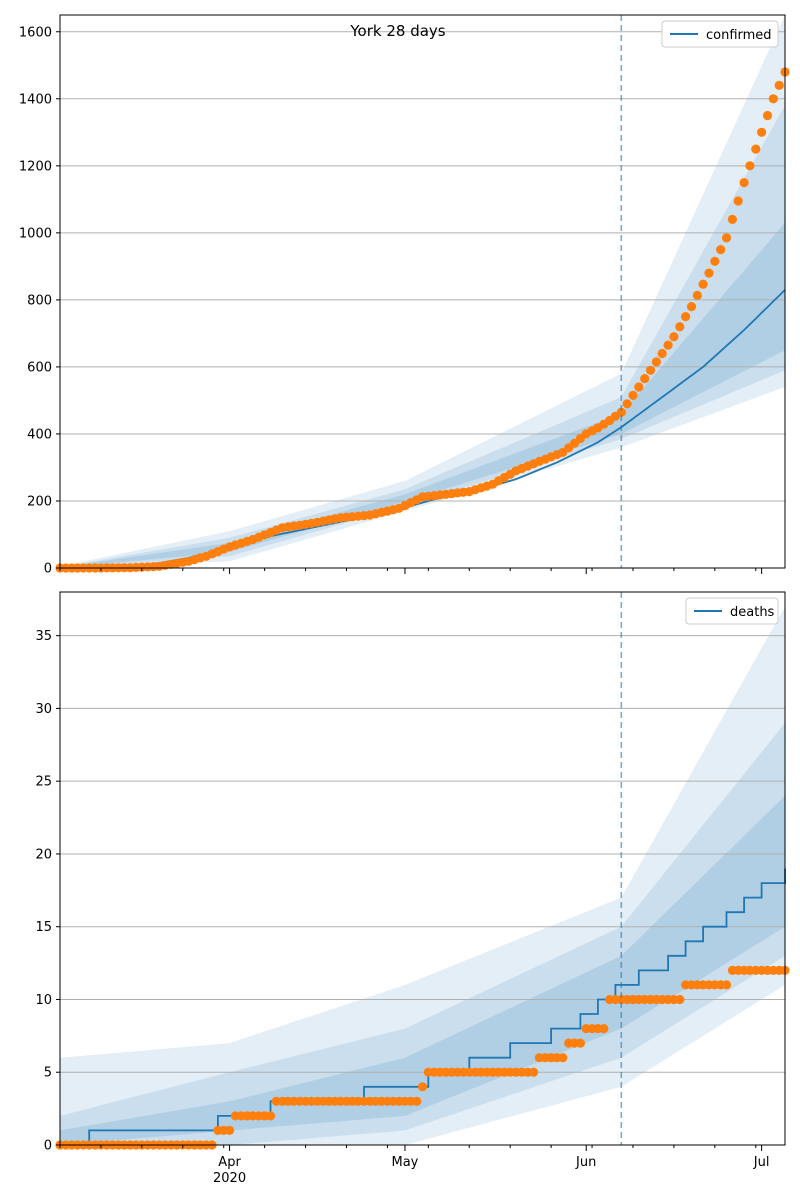 The height and width of the screenshot is (1200, 800). Describe the element at coordinates (39, 367) in the screenshot. I see `y-tick-label: 600` at that location.